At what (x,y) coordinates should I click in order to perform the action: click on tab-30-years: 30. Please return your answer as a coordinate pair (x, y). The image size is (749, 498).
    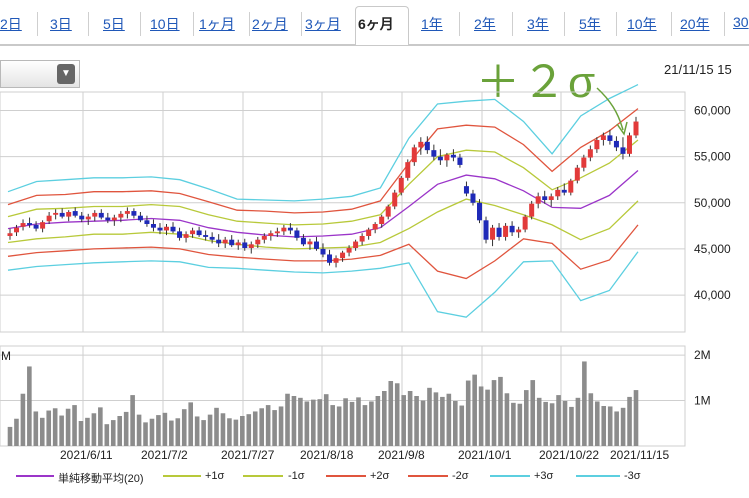
    Looking at the image, I should click on (741, 22).